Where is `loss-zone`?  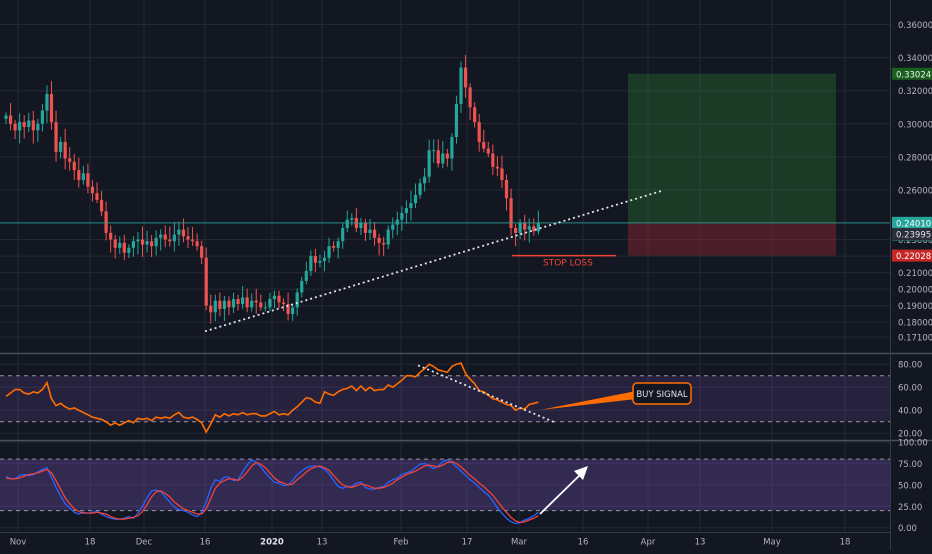 loss-zone is located at coordinates (732, 239).